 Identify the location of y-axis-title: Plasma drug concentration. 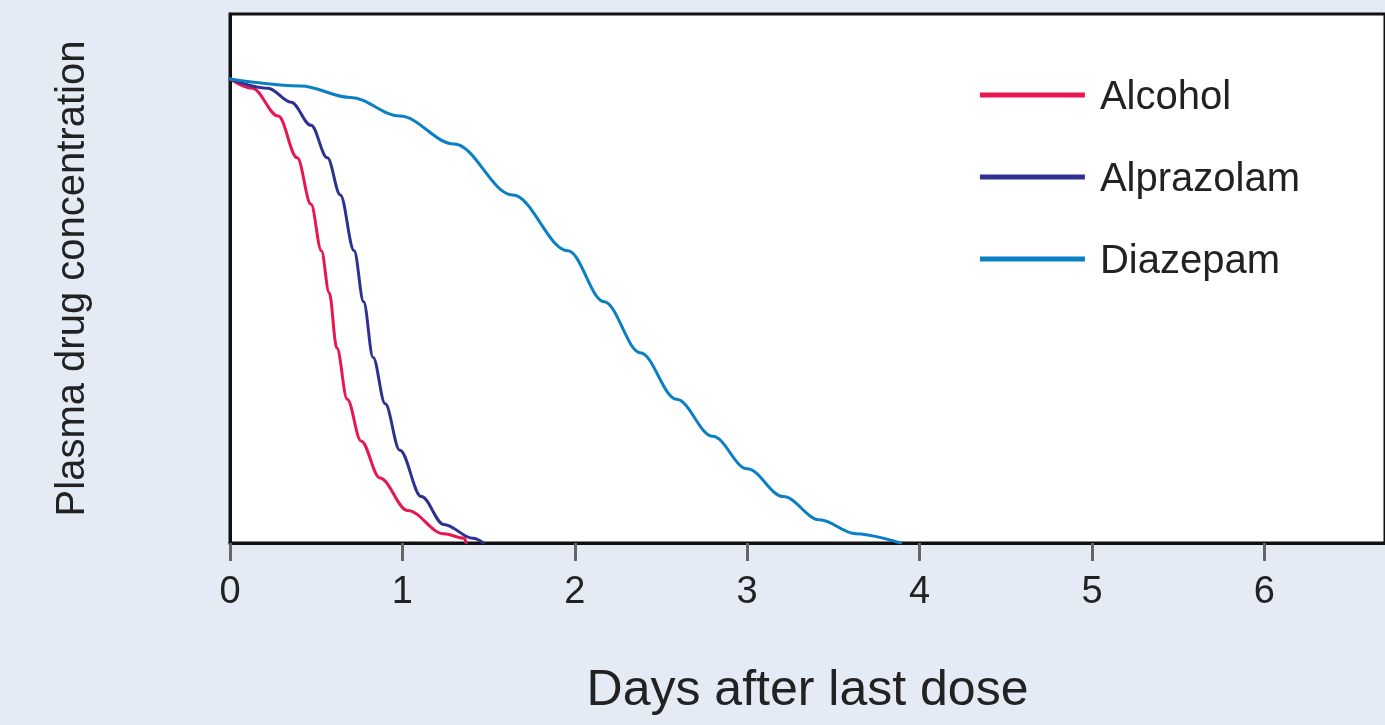
(70, 278).